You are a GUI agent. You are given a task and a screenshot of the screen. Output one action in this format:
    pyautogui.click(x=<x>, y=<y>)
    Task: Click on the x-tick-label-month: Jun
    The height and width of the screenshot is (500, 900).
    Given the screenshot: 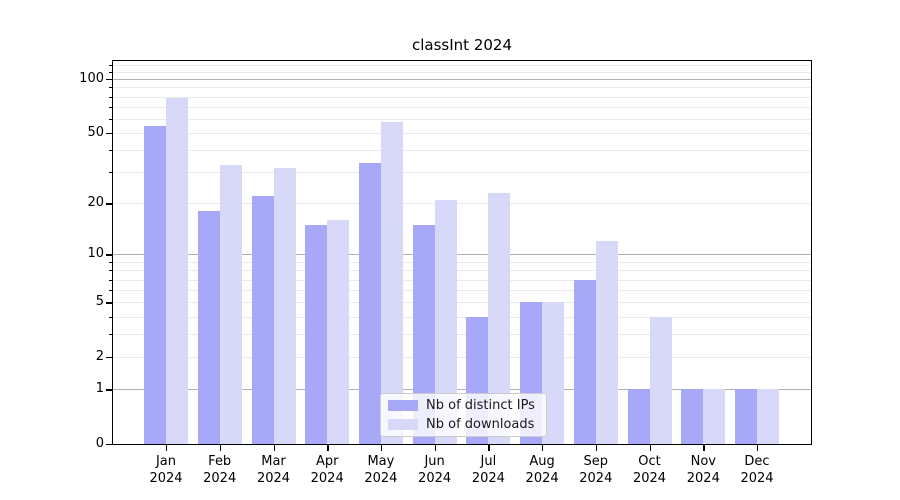 What is the action you would take?
    pyautogui.click(x=434, y=461)
    